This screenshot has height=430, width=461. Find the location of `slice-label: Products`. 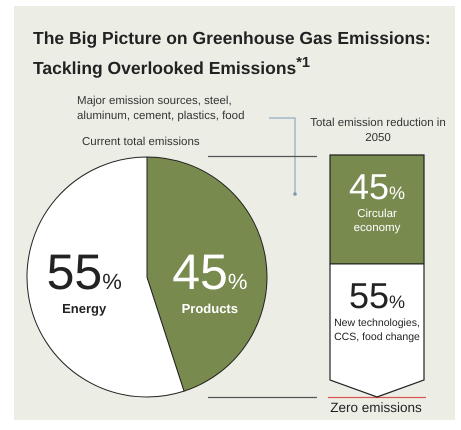

slice-label: Products is located at coordinates (210, 308).